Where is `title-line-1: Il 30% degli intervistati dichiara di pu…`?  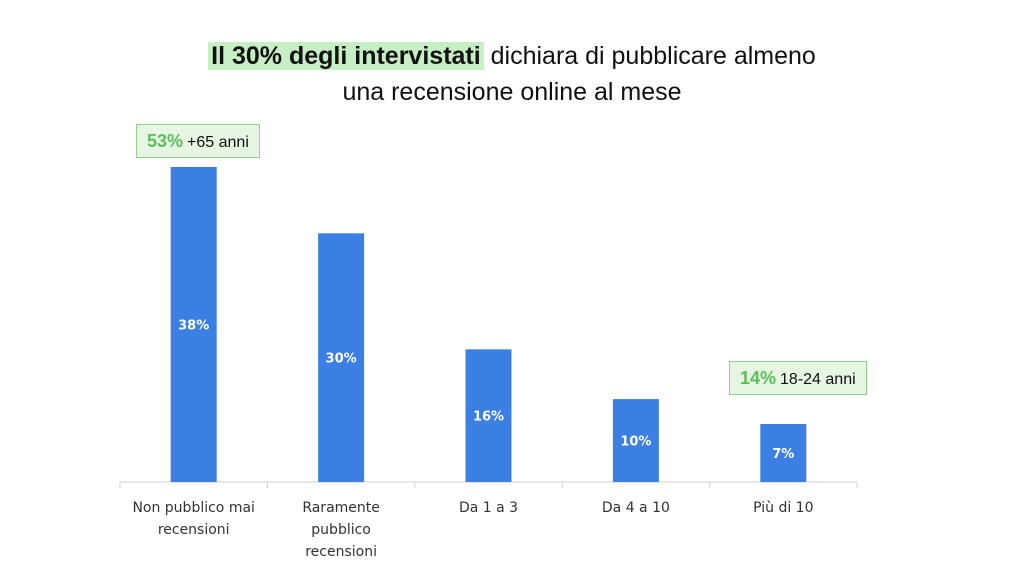
title-line-1: Il 30% degli intervistati dichiara di pu… is located at coordinates (512, 56).